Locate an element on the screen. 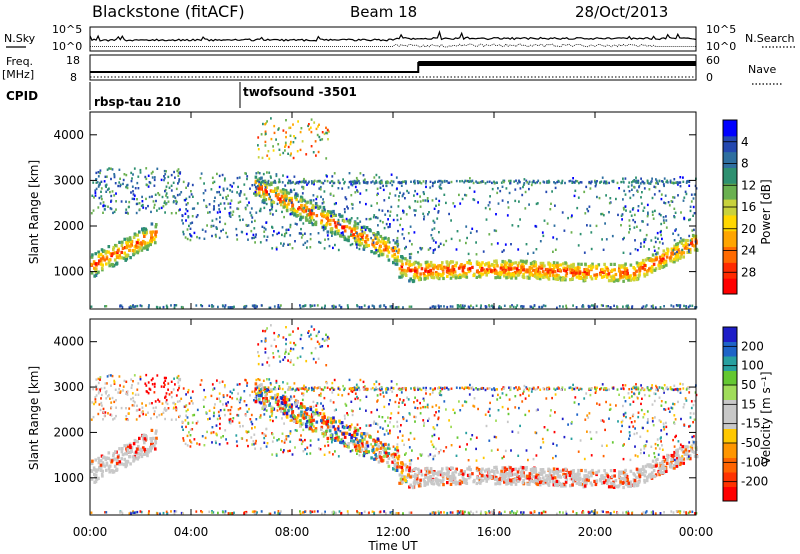 The image size is (800, 554). noise-sky-trace is located at coordinates (393, 35).